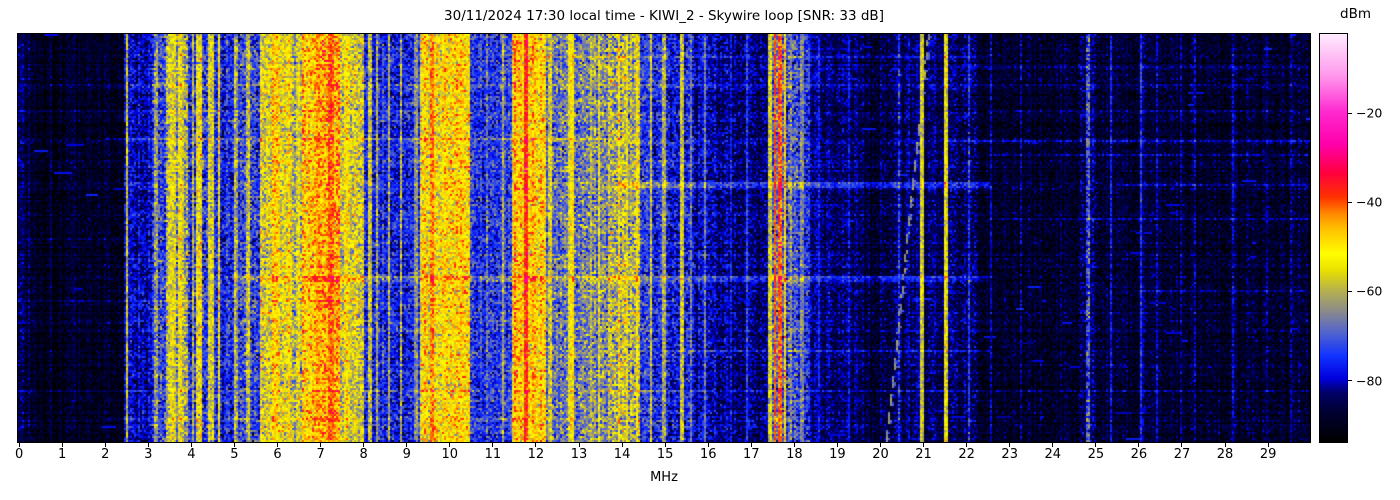 This screenshot has height=500, width=1400. Describe the element at coordinates (320, 454) in the screenshot. I see `x-tick-label: 7` at that location.